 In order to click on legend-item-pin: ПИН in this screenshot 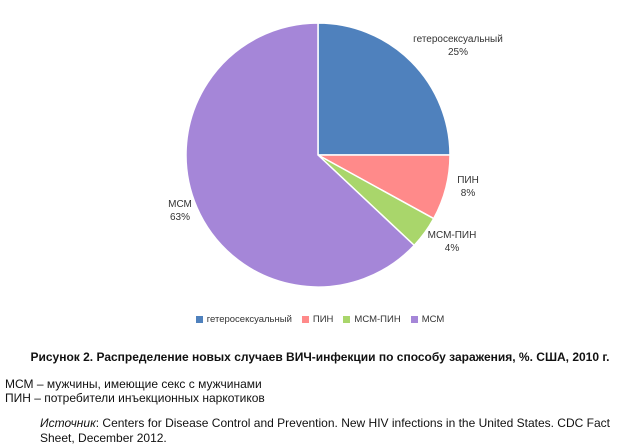, I will do `click(317, 319)`.